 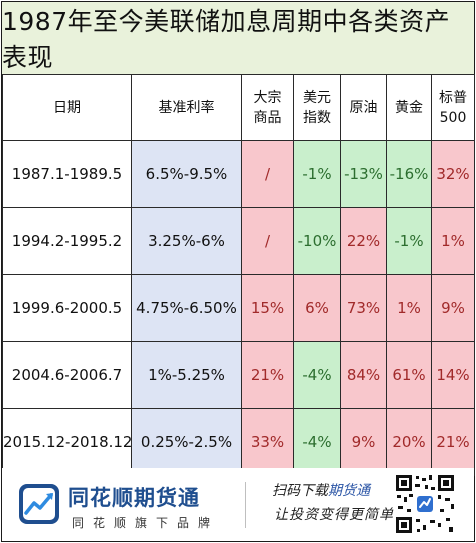 What do you see at coordinates (134, 498) in the screenshot?
I see `brand-name: 同花顺期货通` at bounding box center [134, 498].